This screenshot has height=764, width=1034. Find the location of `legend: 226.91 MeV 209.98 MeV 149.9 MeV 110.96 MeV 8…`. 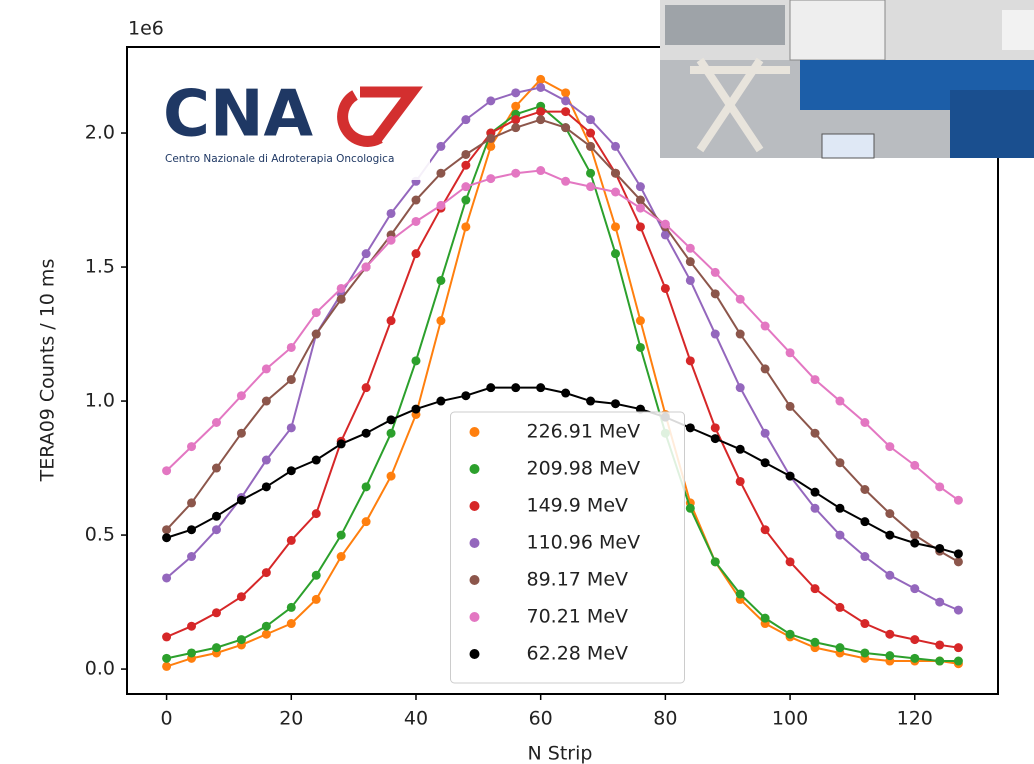

legend: 226.91 MeV 209.98 MeV 149.9 MeV 110.96 MeV 8… is located at coordinates (567, 547).